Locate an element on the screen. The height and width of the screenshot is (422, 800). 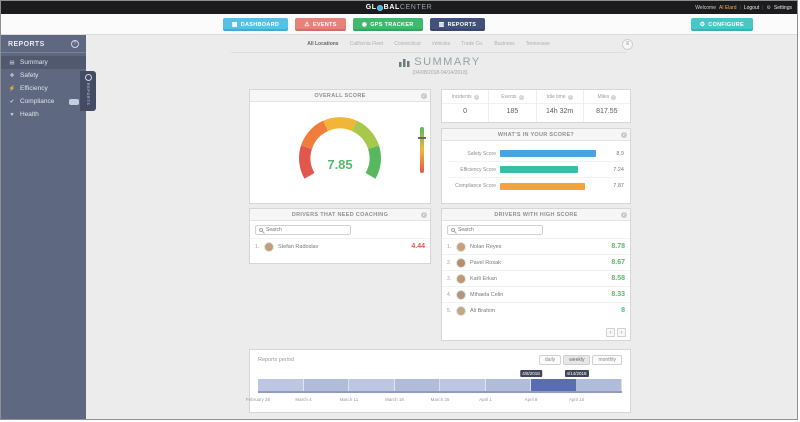
driver-name: Stefan Radoslav is located at coordinates (298, 246).